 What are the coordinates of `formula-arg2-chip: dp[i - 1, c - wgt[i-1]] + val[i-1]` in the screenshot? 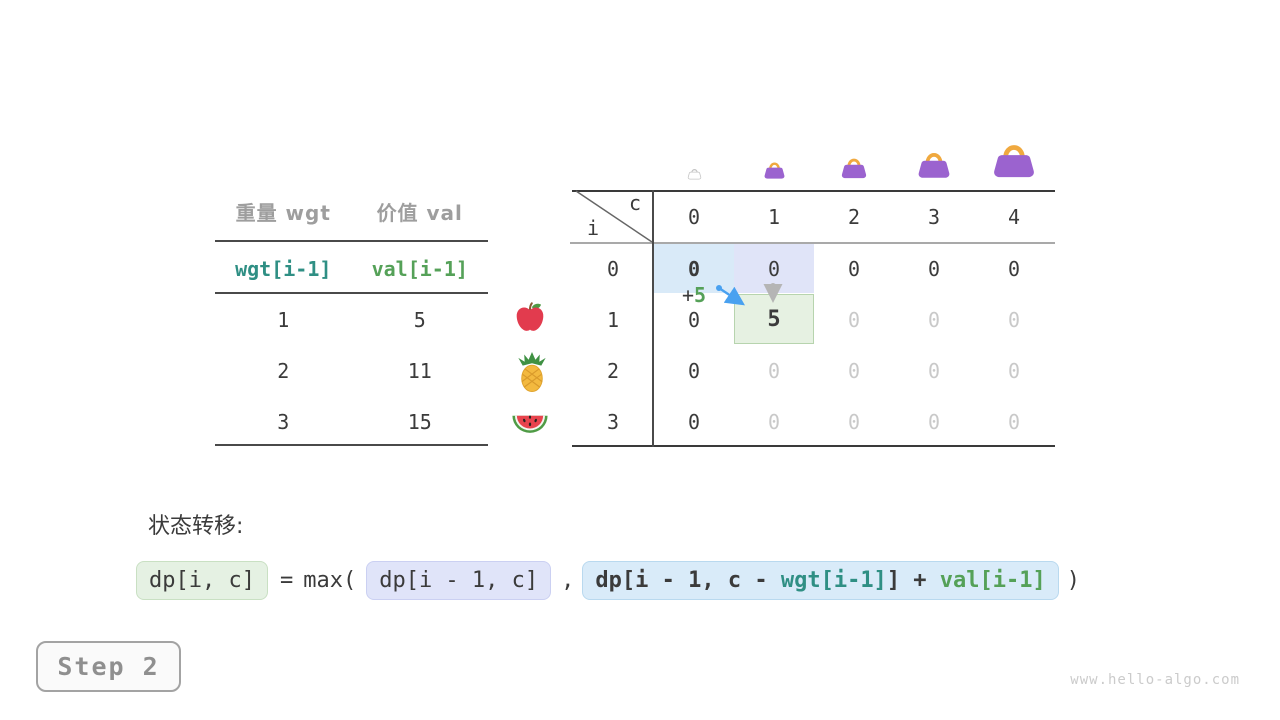 It's located at (820, 580).